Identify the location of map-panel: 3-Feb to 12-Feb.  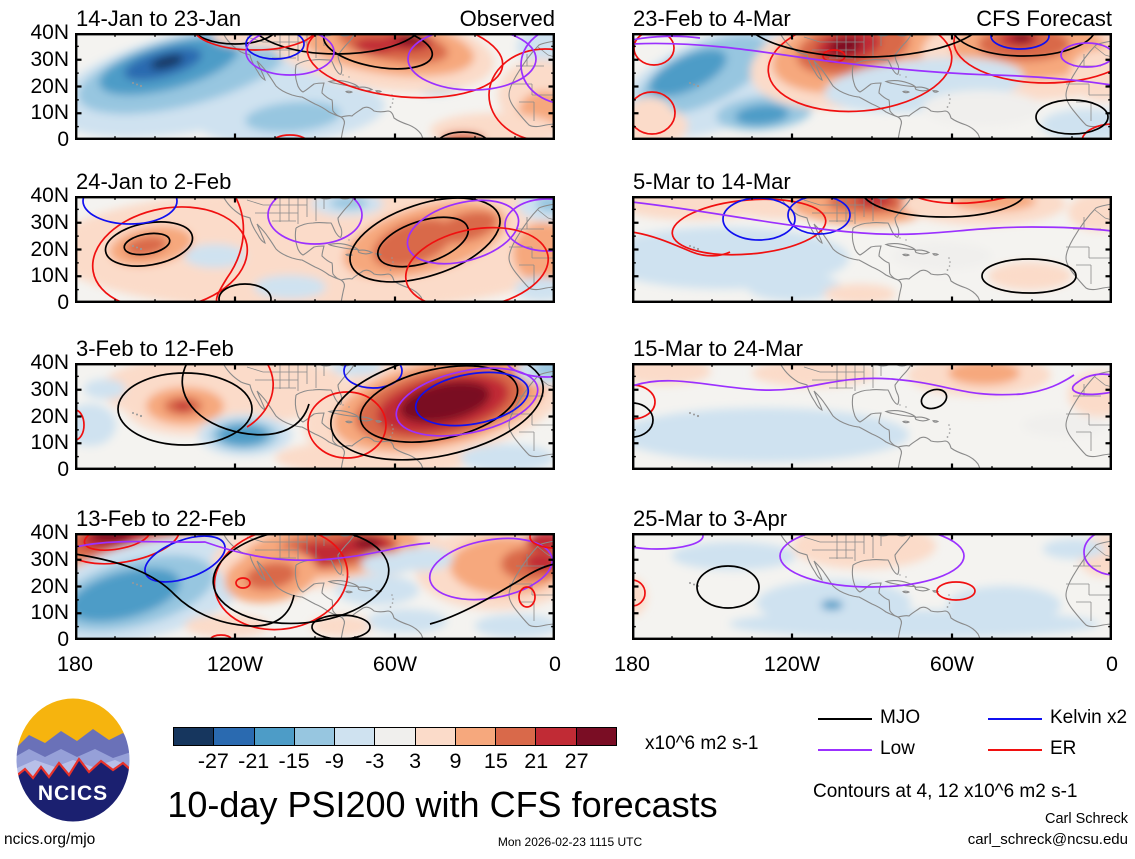
(315, 403).